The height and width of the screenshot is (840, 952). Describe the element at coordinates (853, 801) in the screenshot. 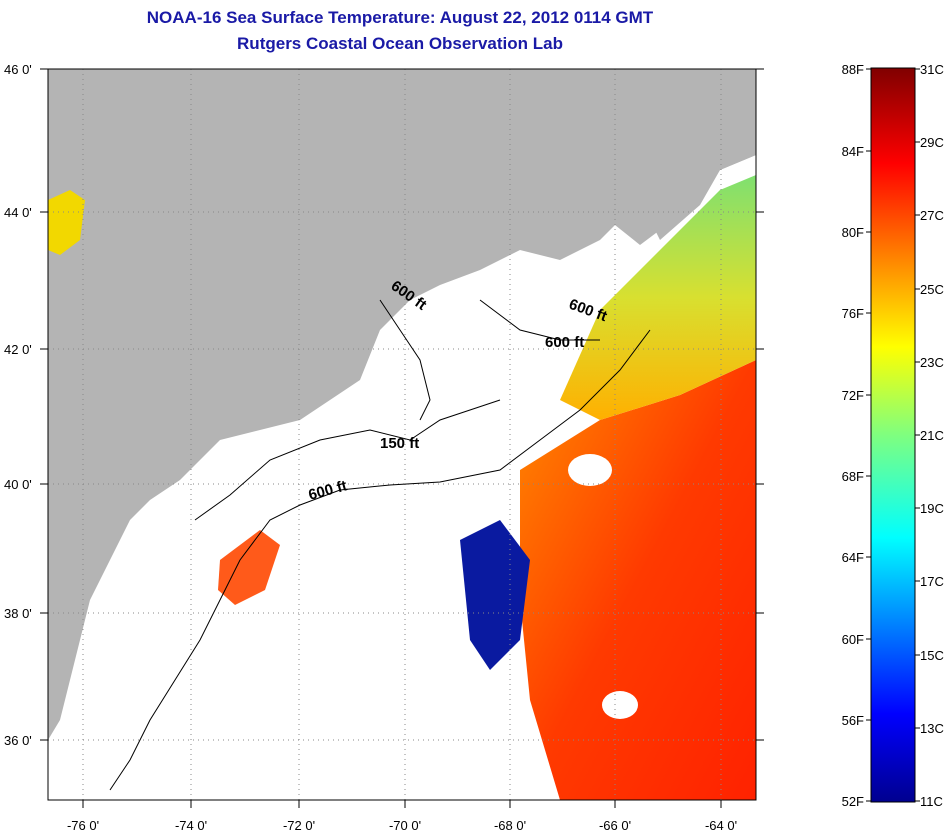

I see `colorbar-label-f: 52F` at that location.